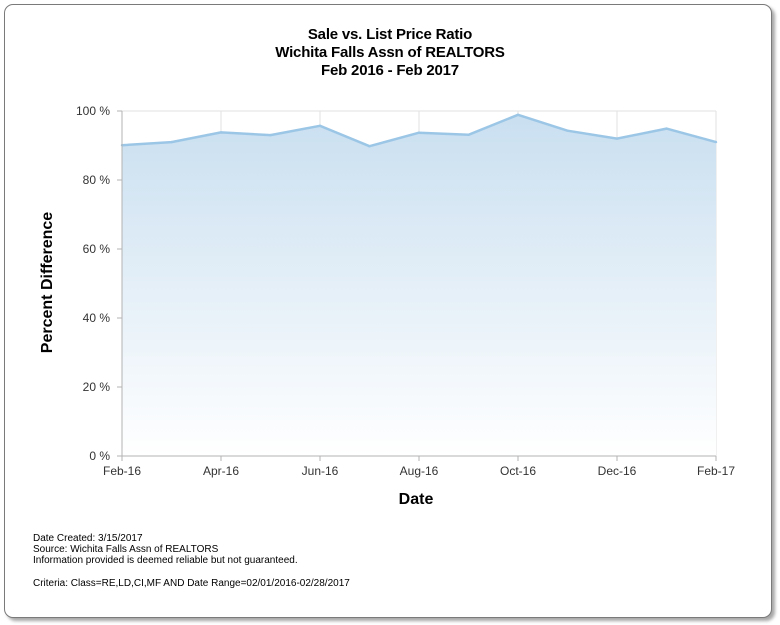 The height and width of the screenshot is (625, 780). I want to click on chart-subtitle-date-range: Feb 2016 - Feb 2017, so click(390, 70).